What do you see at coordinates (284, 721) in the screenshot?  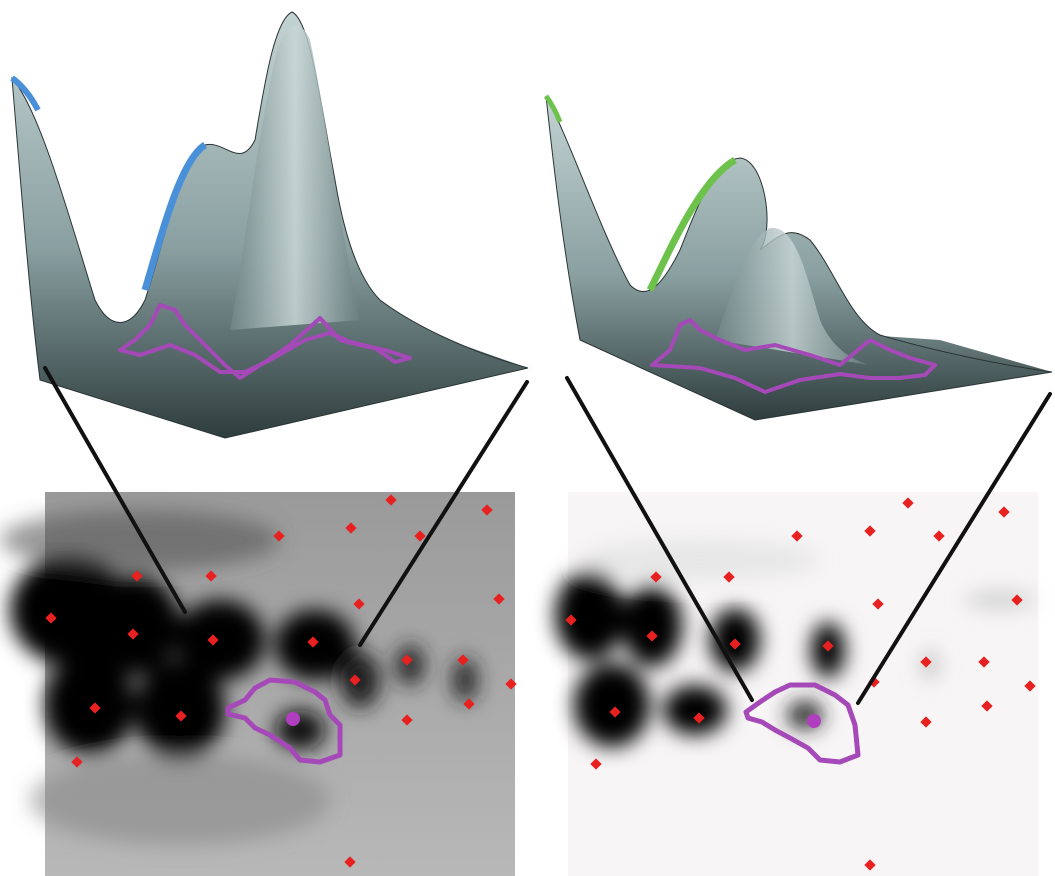 I see `gel-outline-left` at bounding box center [284, 721].